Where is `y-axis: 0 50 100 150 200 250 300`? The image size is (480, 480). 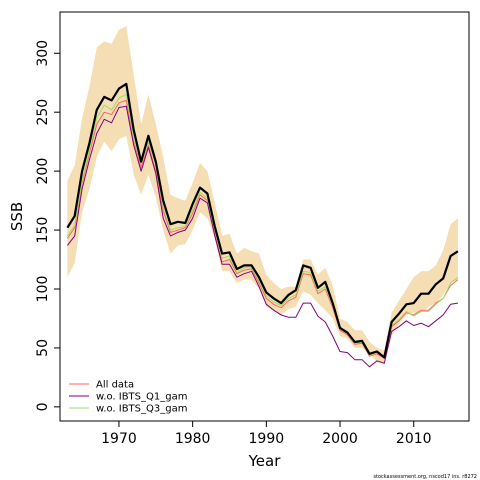 y-axis: 0 50 100 150 200 250 300 is located at coordinates (47, 225).